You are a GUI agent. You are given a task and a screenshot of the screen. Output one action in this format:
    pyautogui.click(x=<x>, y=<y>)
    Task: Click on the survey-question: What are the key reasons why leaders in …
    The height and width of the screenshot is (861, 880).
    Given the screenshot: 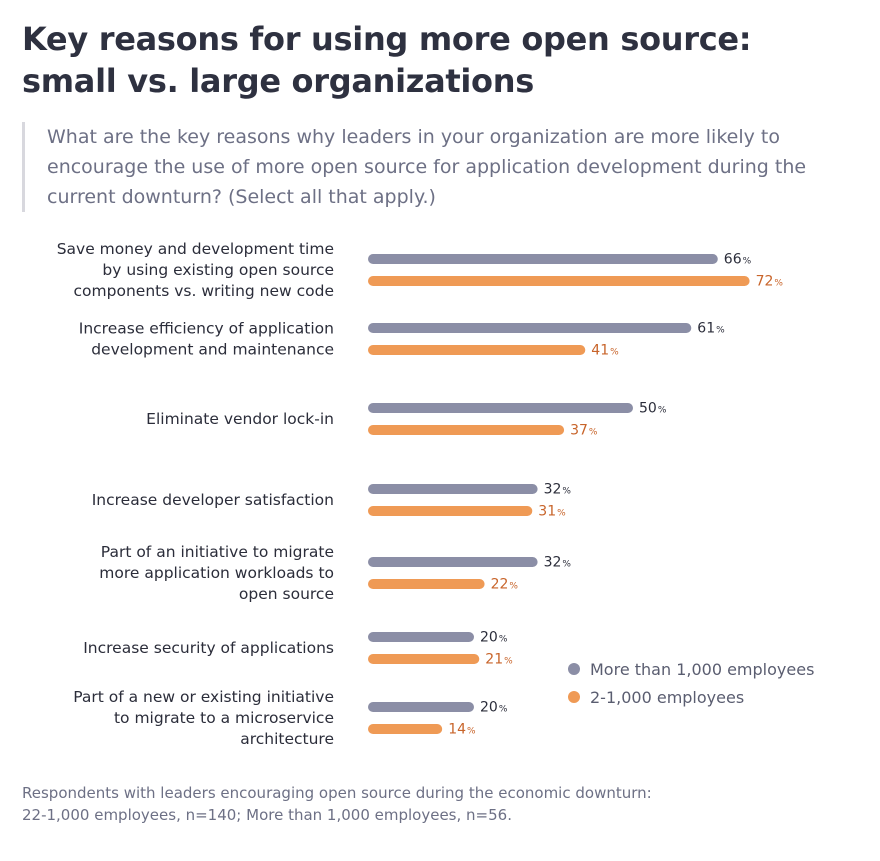 What is the action you would take?
    pyautogui.click(x=427, y=167)
    